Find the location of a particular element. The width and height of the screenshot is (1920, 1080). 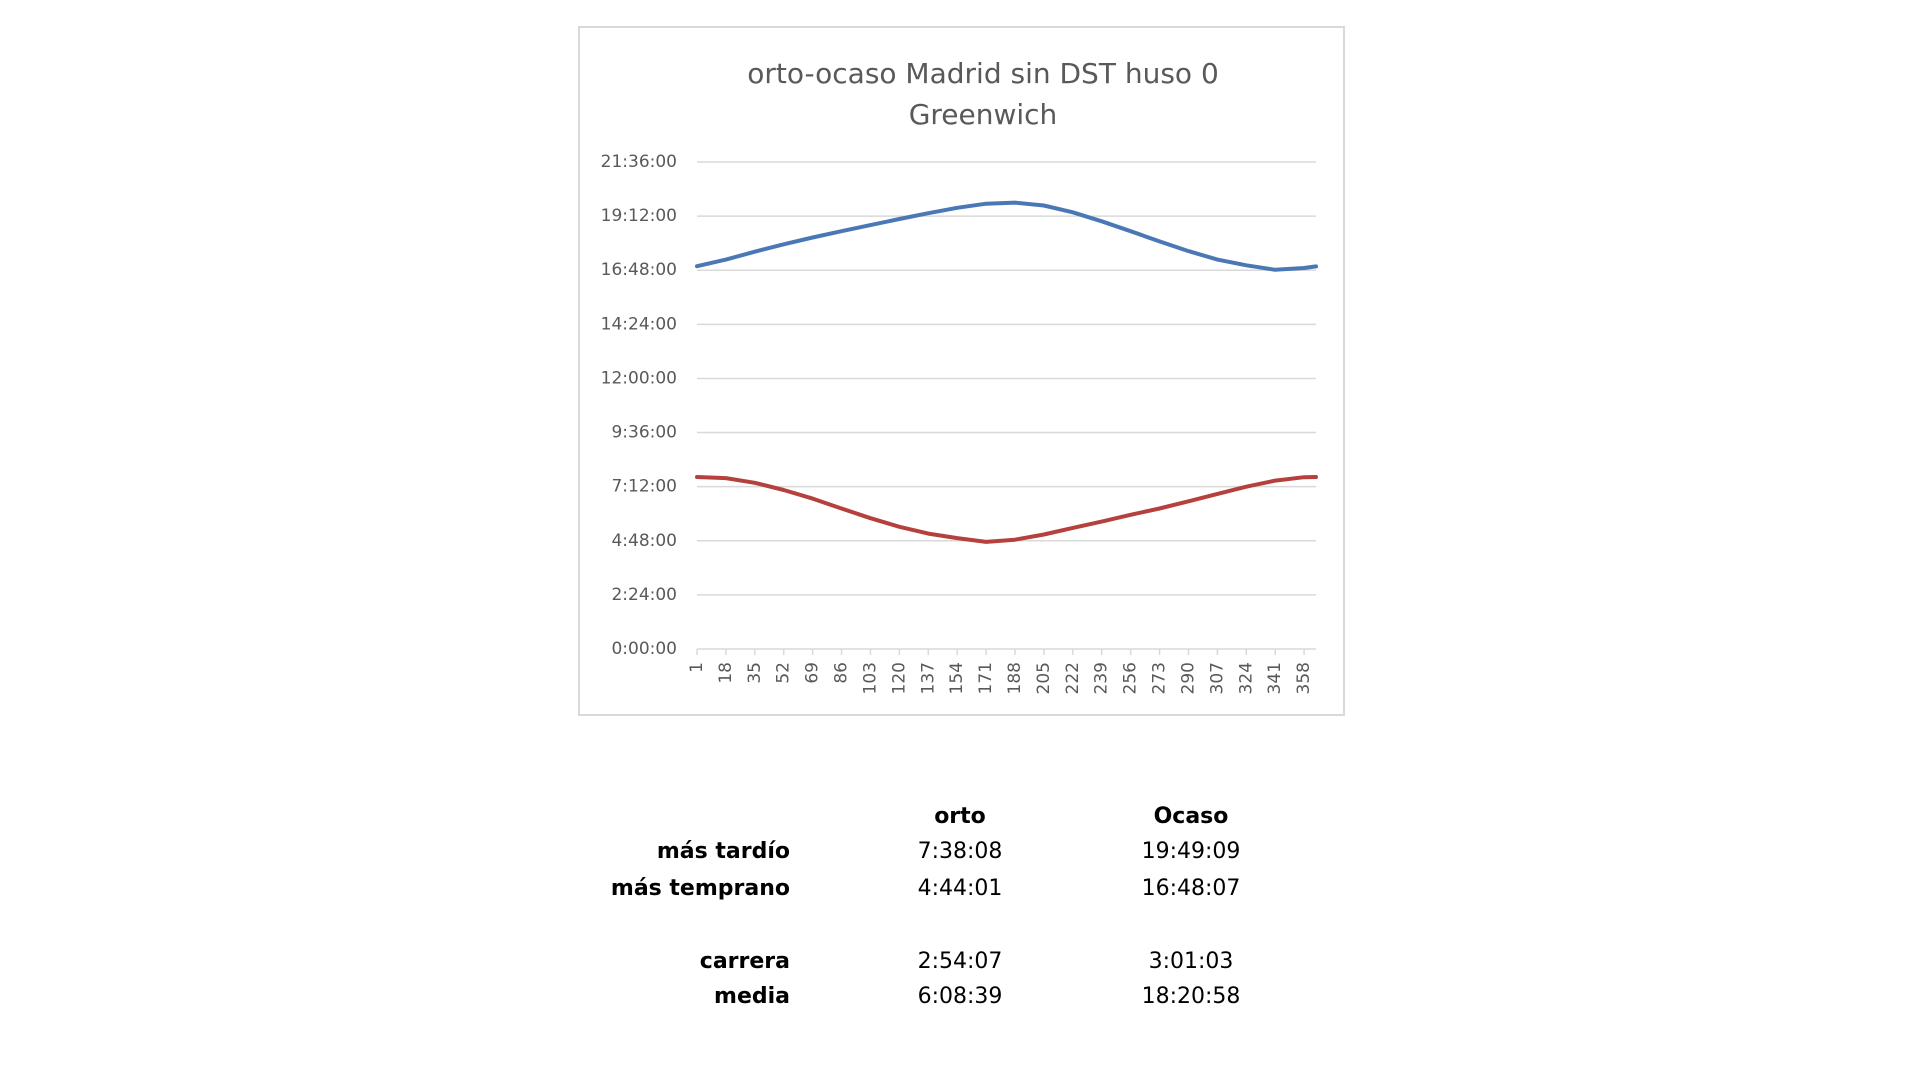

y-tick-label: 9:36:00 is located at coordinates (644, 433).